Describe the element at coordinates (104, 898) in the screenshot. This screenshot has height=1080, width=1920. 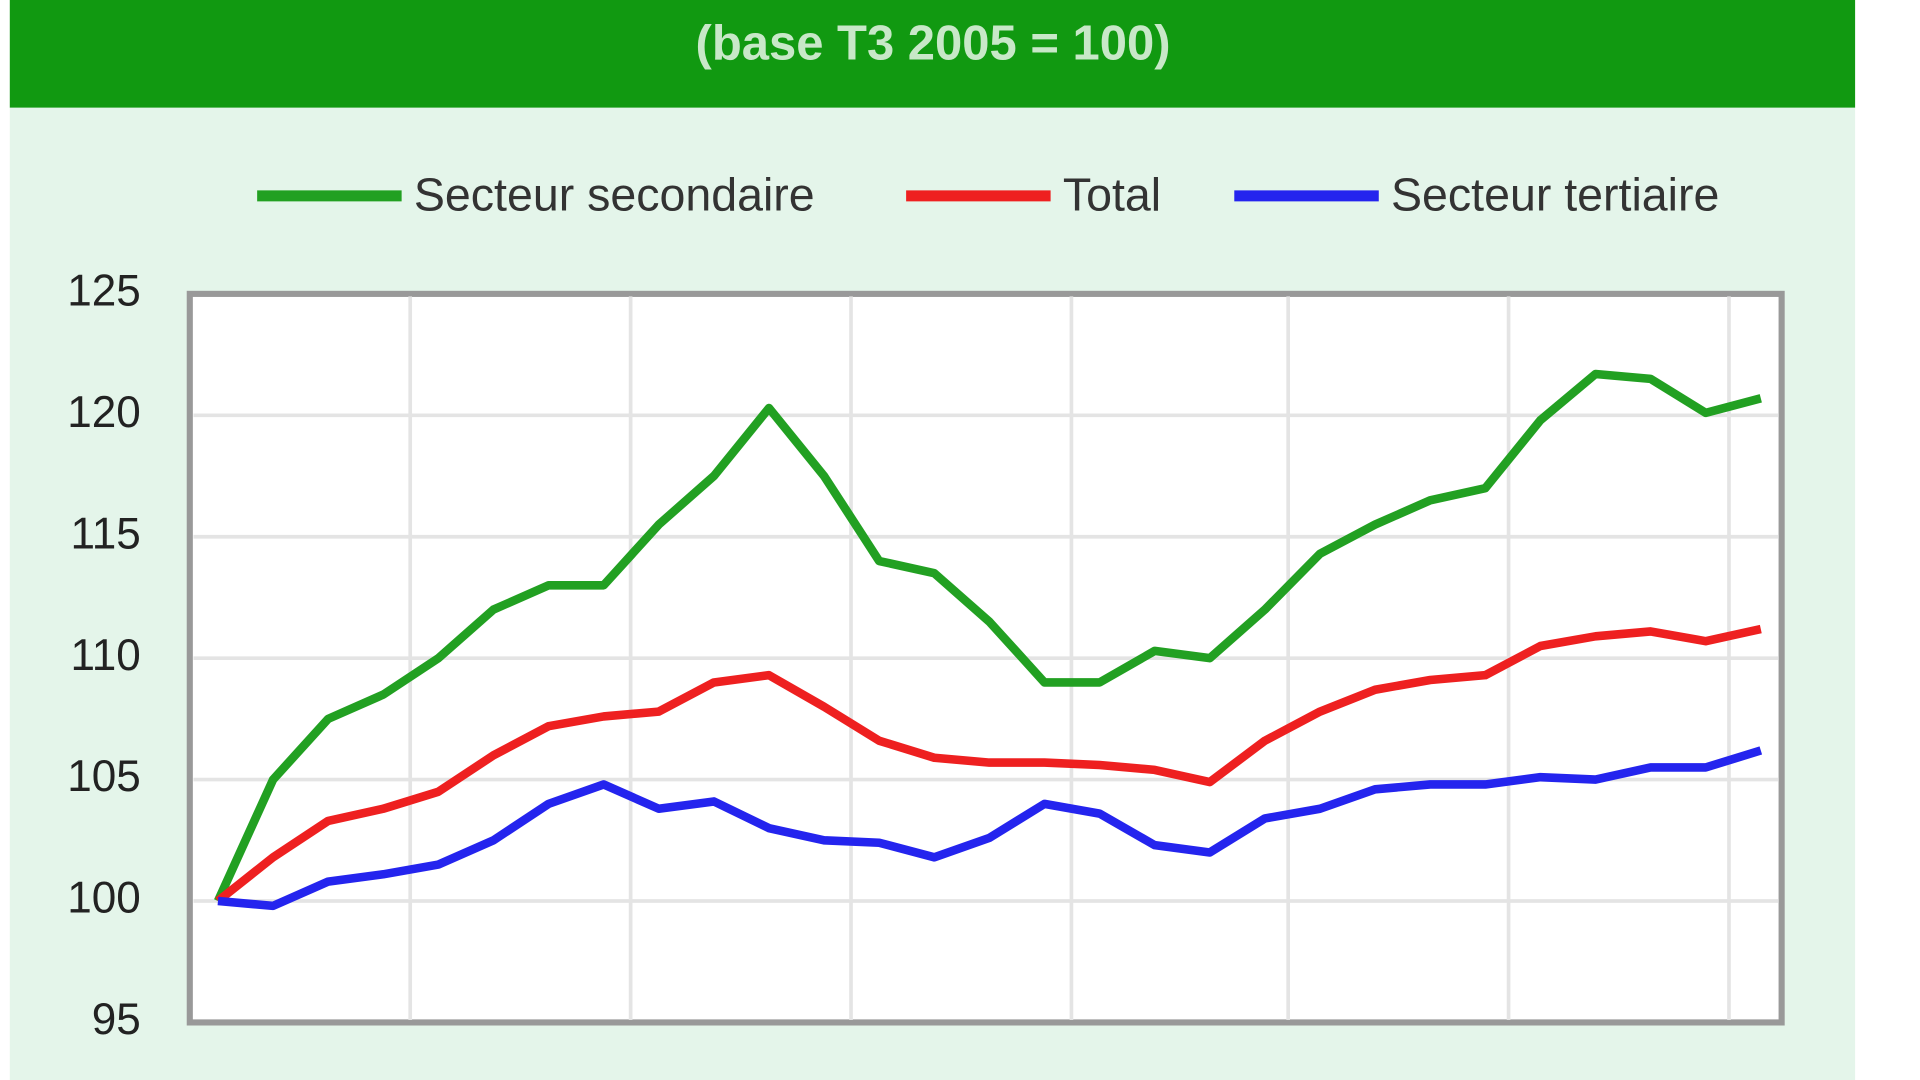
I see `y-tick-label: 100` at that location.